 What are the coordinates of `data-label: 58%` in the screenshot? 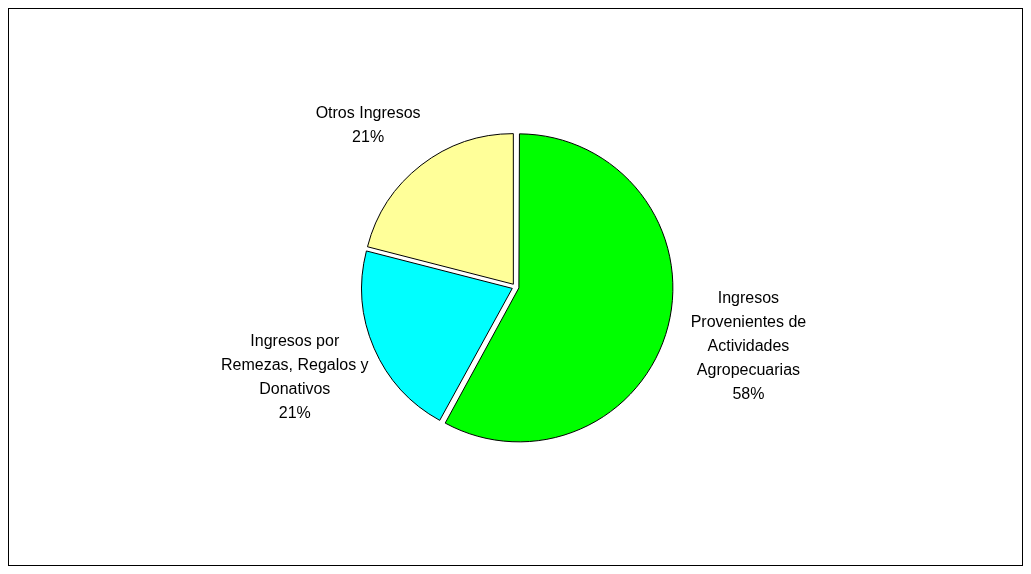 It's located at (748, 394).